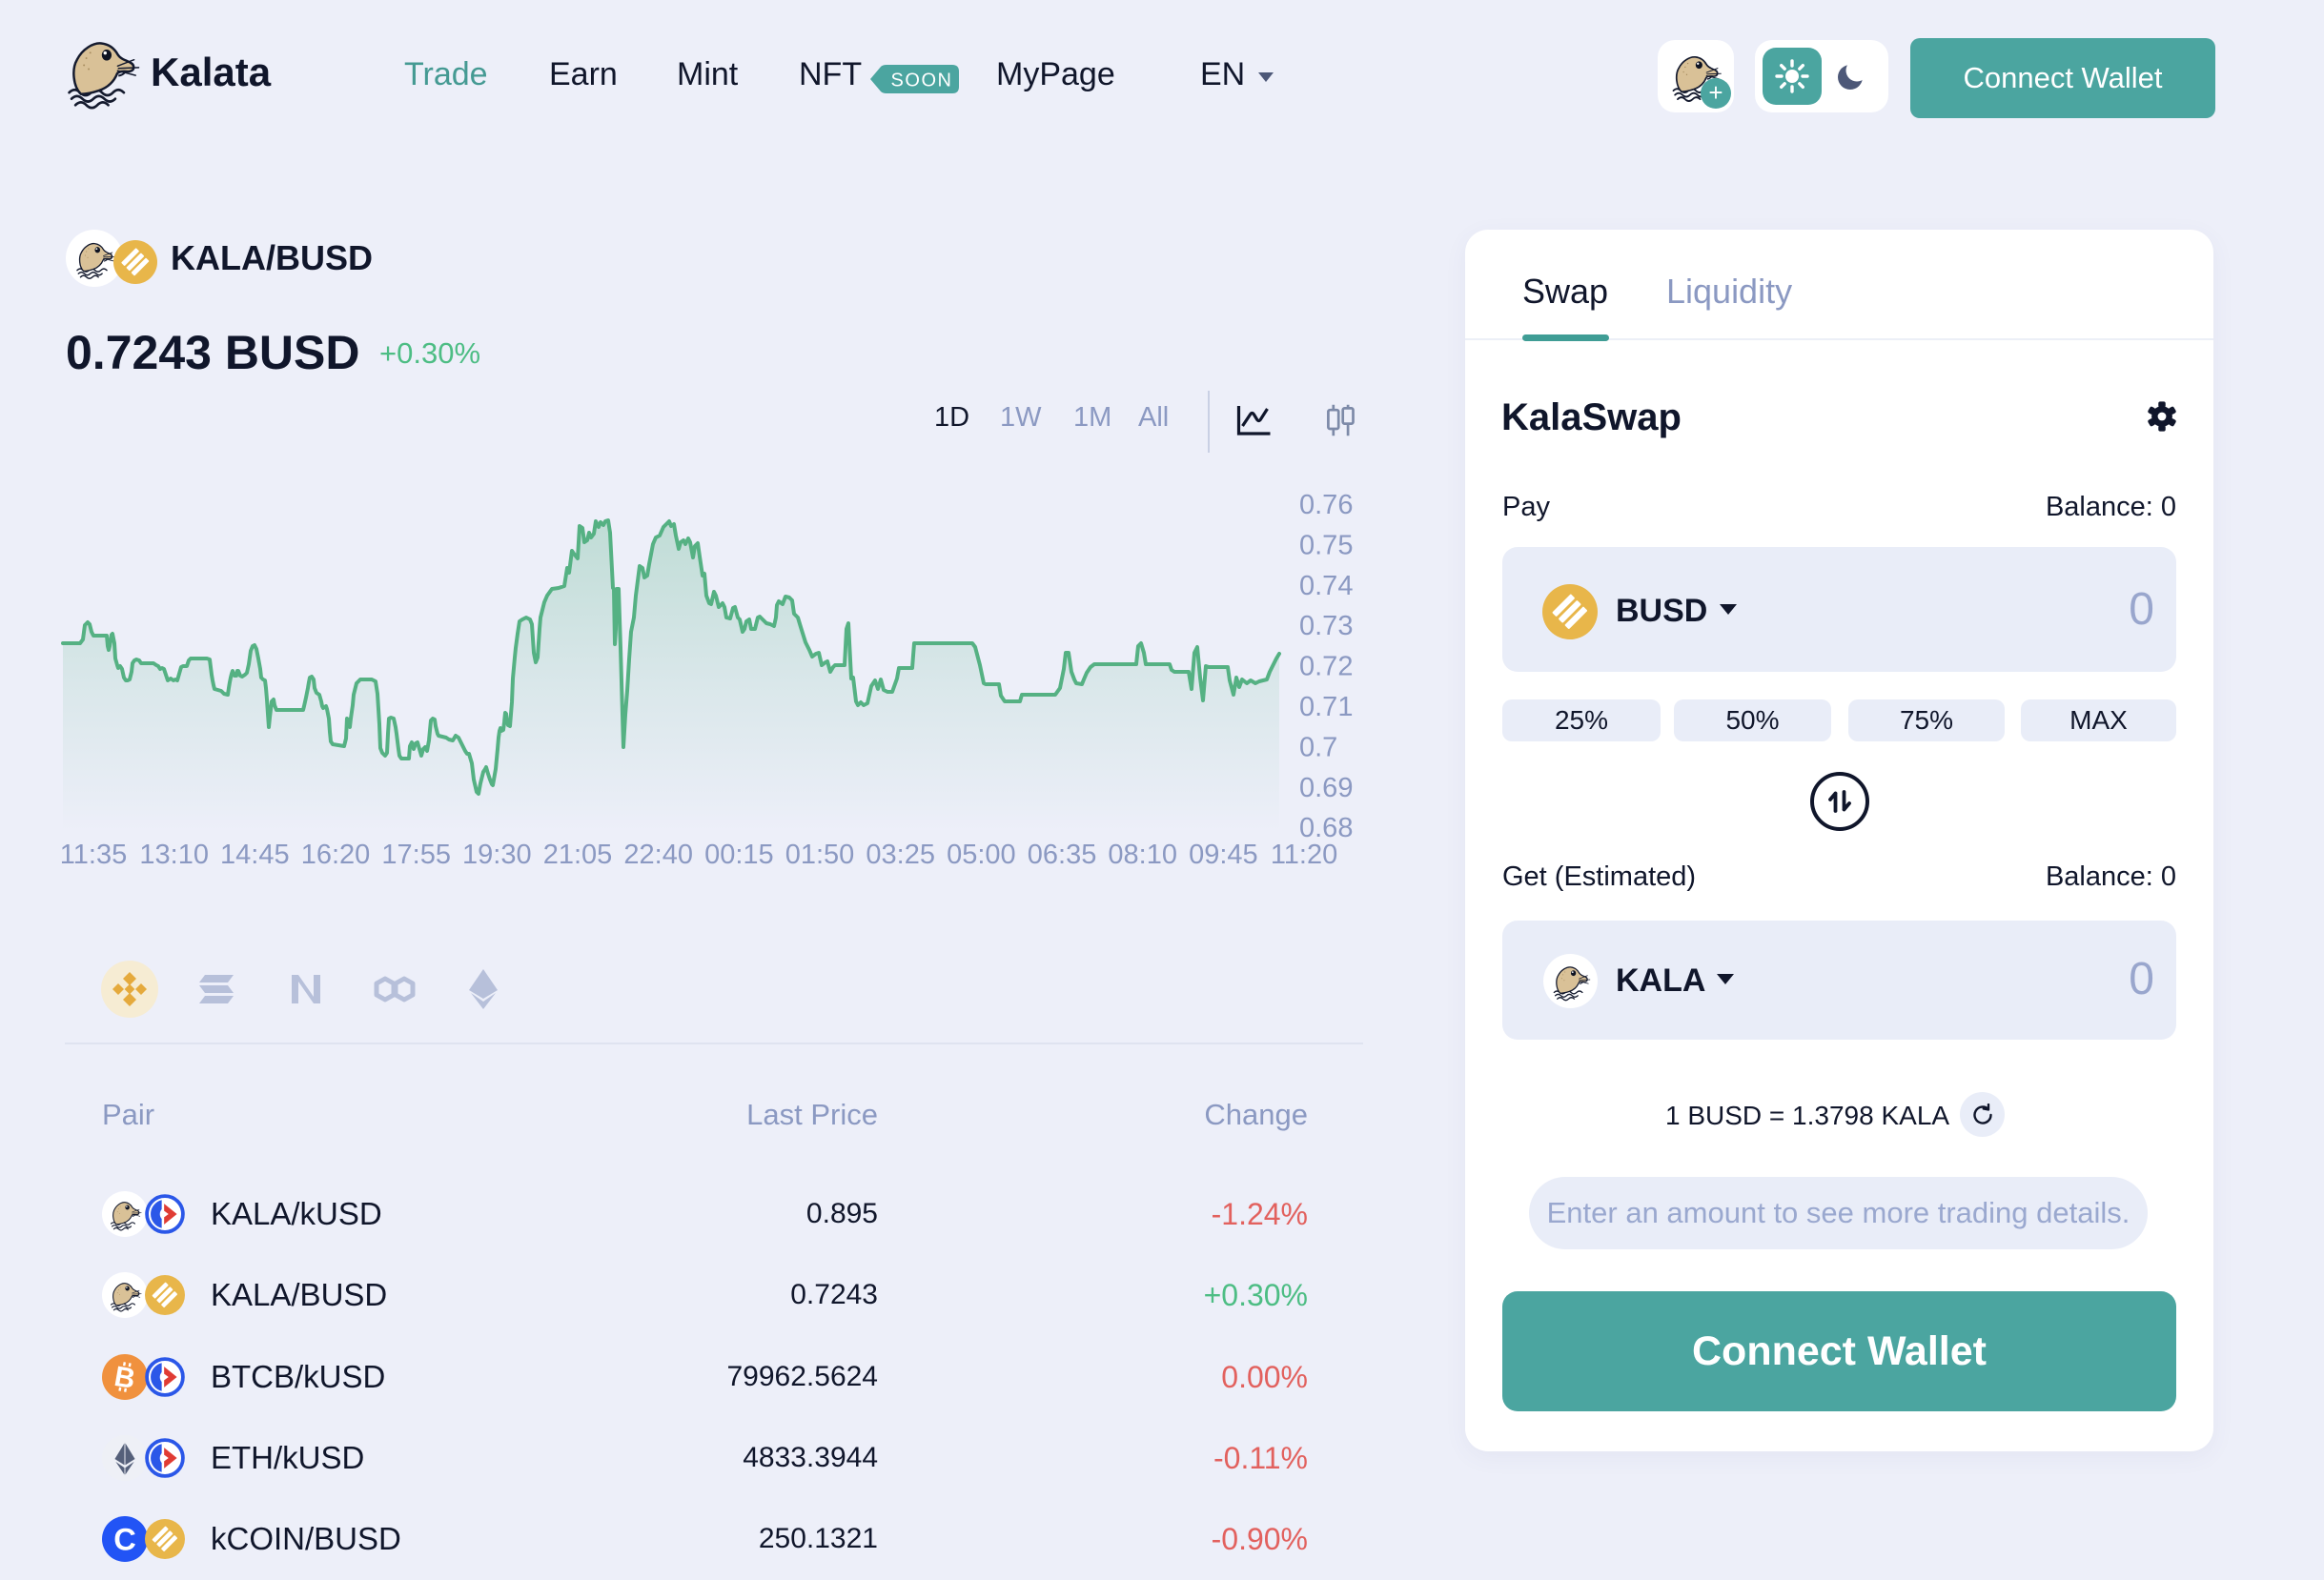 The width and height of the screenshot is (2324, 1580). What do you see at coordinates (1223, 855) in the screenshot?
I see `svg-text: 09:45` at bounding box center [1223, 855].